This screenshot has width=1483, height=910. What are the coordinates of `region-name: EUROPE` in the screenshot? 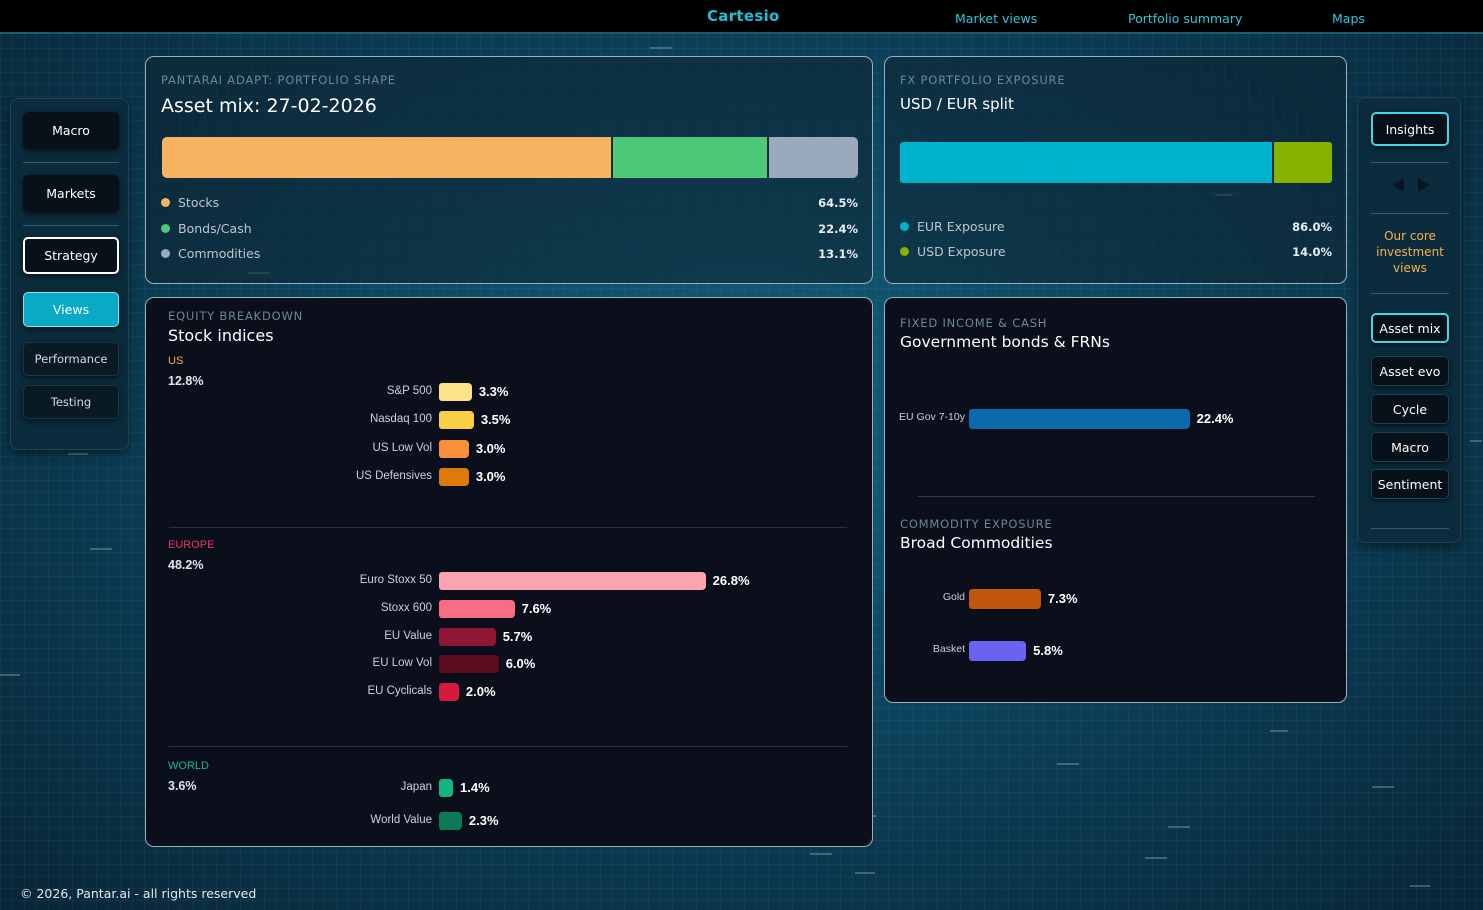 It's located at (191, 545).